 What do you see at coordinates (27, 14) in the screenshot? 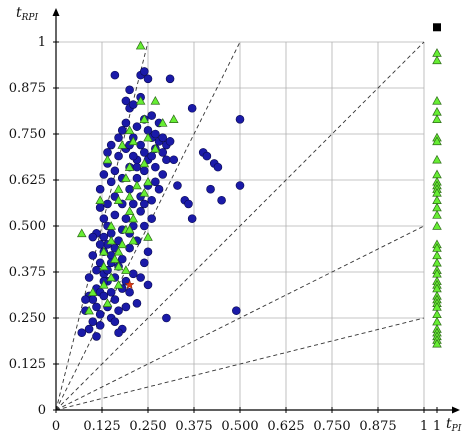
I see `y-axis-label: tRPI` at bounding box center [27, 14].